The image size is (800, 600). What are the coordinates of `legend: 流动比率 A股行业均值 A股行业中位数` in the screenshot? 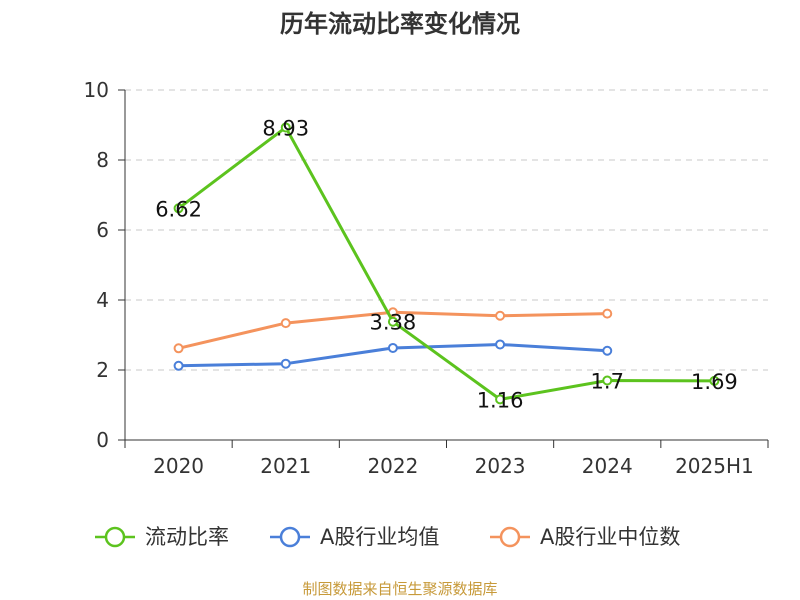 It's located at (387, 537).